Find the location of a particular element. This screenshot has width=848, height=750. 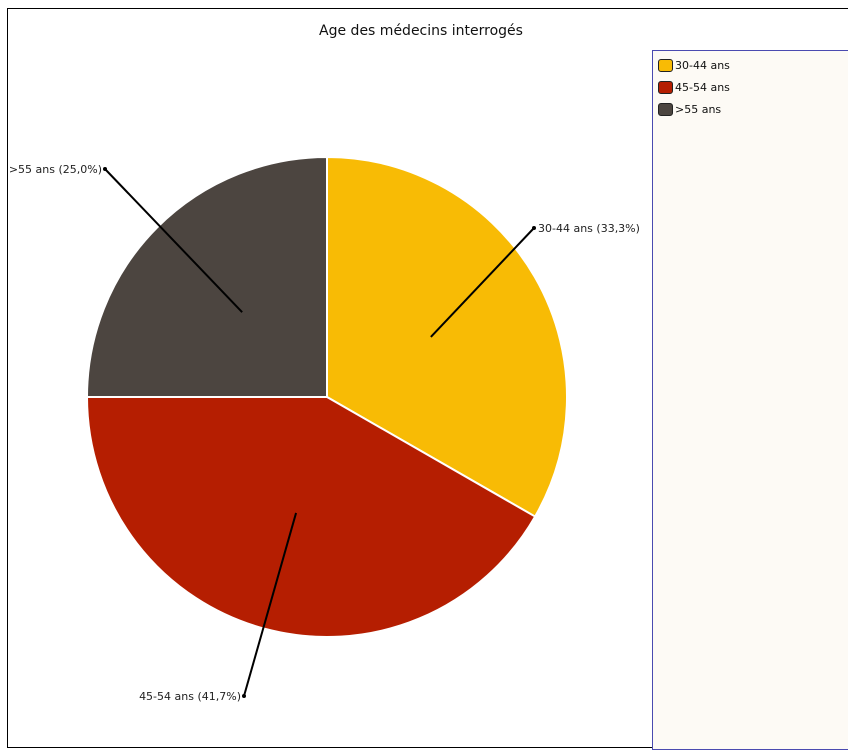

slice-label-0: 30-44 ans (33,3%) is located at coordinates (589, 228).